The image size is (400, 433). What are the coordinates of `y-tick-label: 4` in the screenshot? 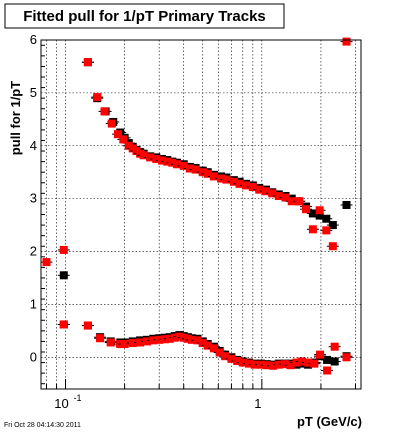 It's located at (33, 145).